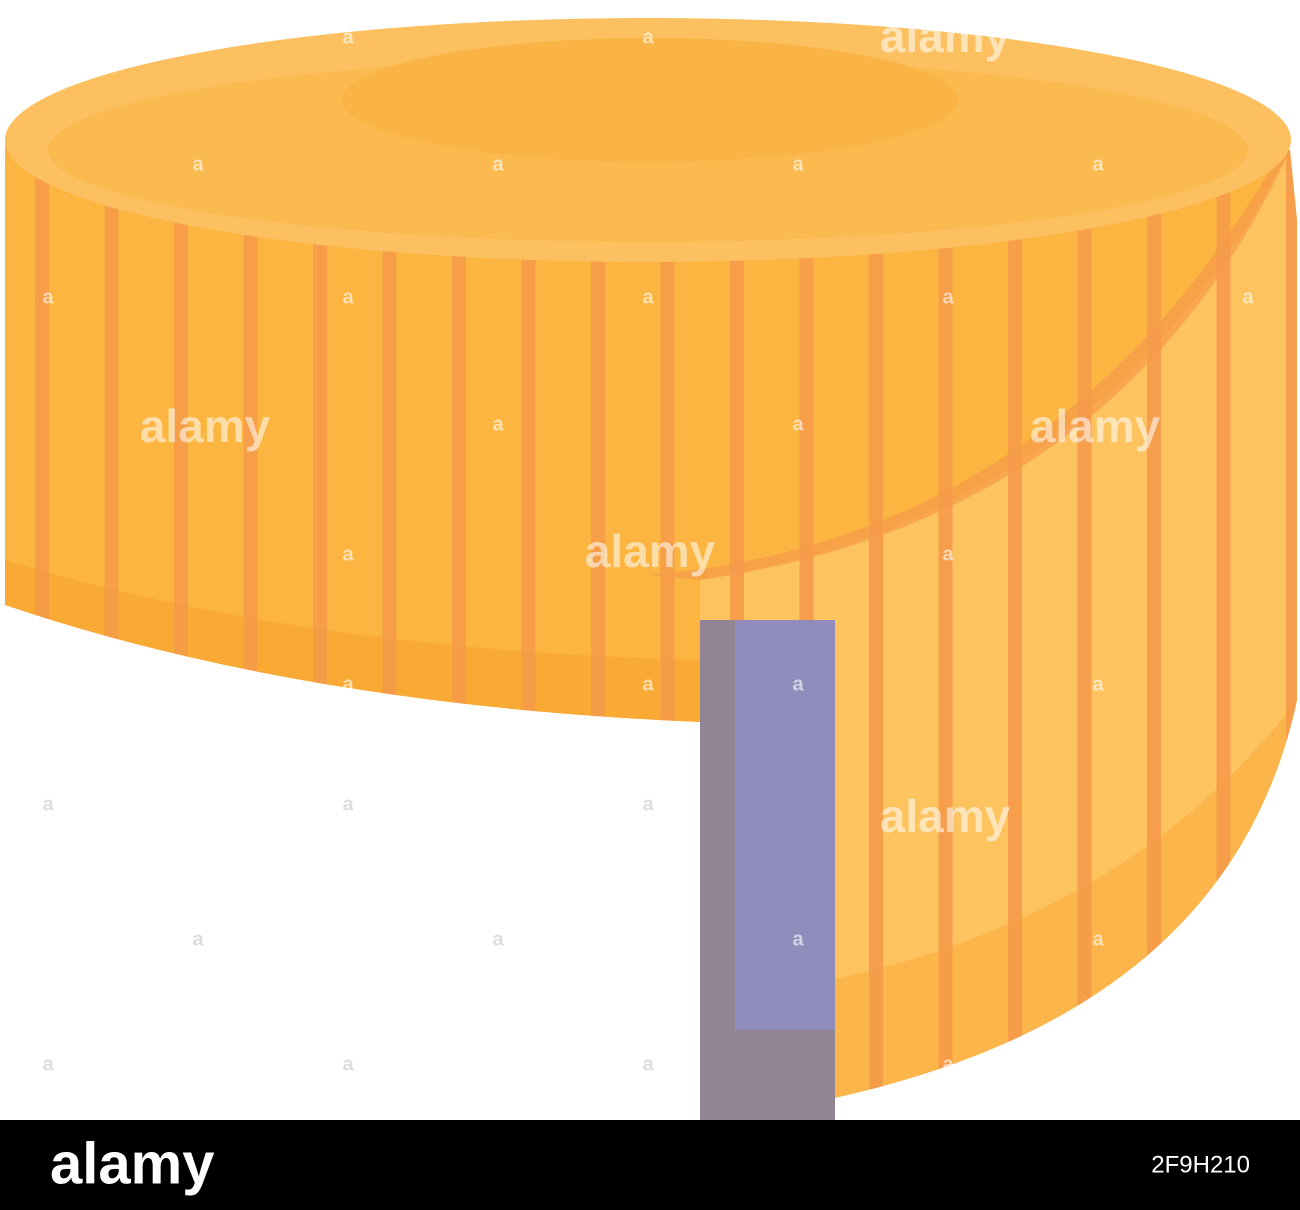  Describe the element at coordinates (650, 100) in the screenshot. I see `tape-roll-core` at that location.